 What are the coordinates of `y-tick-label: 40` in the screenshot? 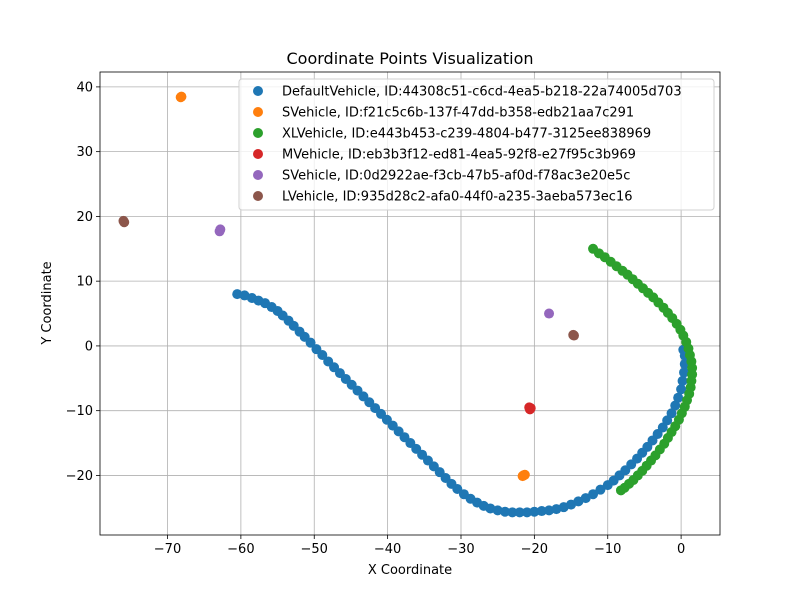 It's located at (84, 87).